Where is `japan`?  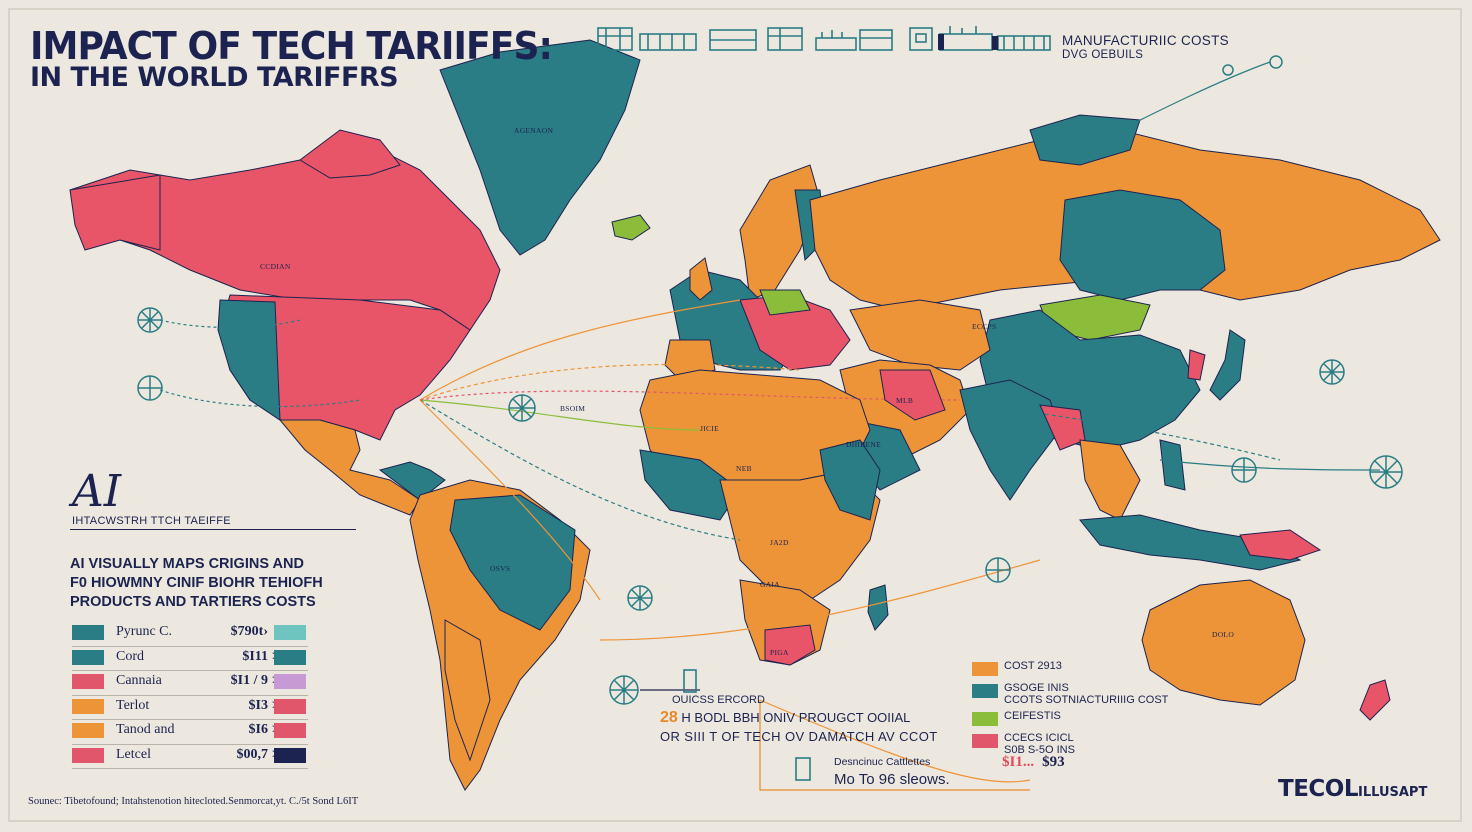 japan is located at coordinates (1227, 365).